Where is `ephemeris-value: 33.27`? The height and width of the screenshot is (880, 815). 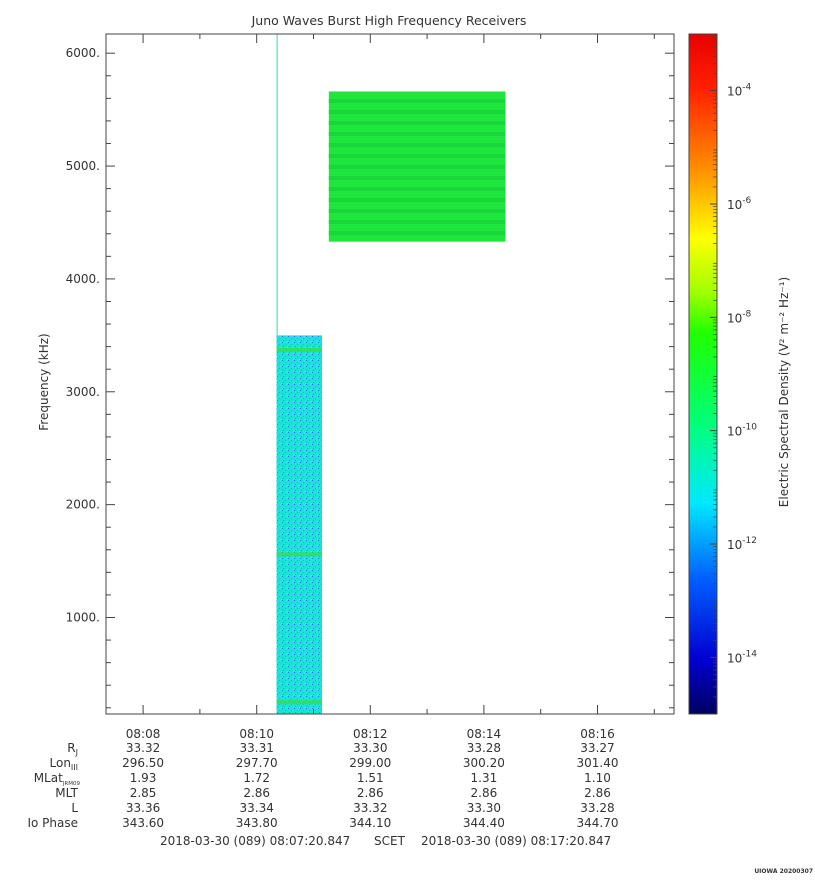 ephemeris-value: 33.27 is located at coordinates (597, 748).